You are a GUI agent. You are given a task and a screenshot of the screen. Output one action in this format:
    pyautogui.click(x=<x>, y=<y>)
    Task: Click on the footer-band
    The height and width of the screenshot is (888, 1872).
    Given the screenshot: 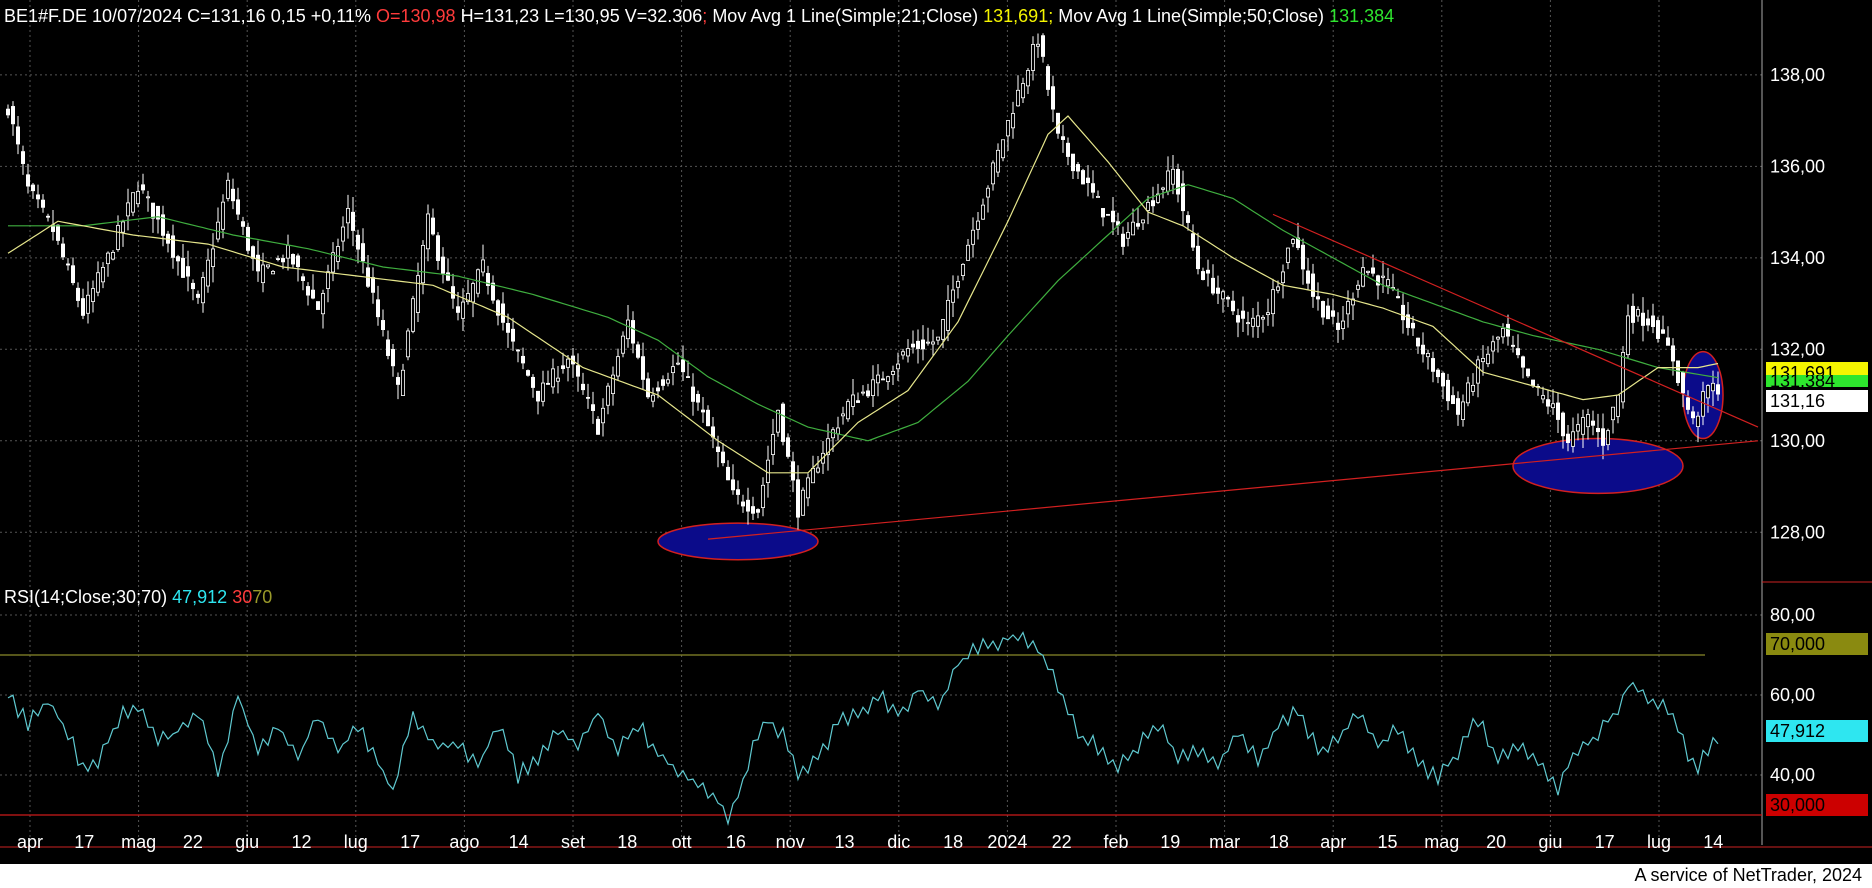 What is the action you would take?
    pyautogui.click(x=936, y=876)
    